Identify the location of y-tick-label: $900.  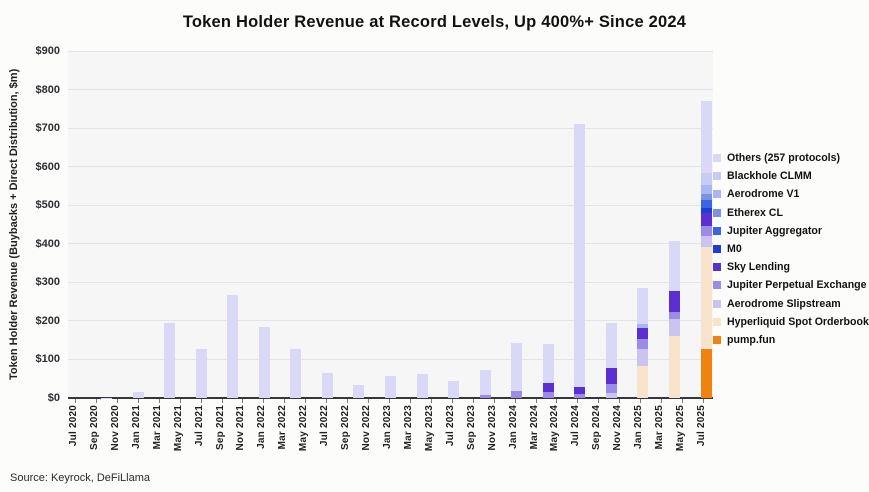
(47, 51).